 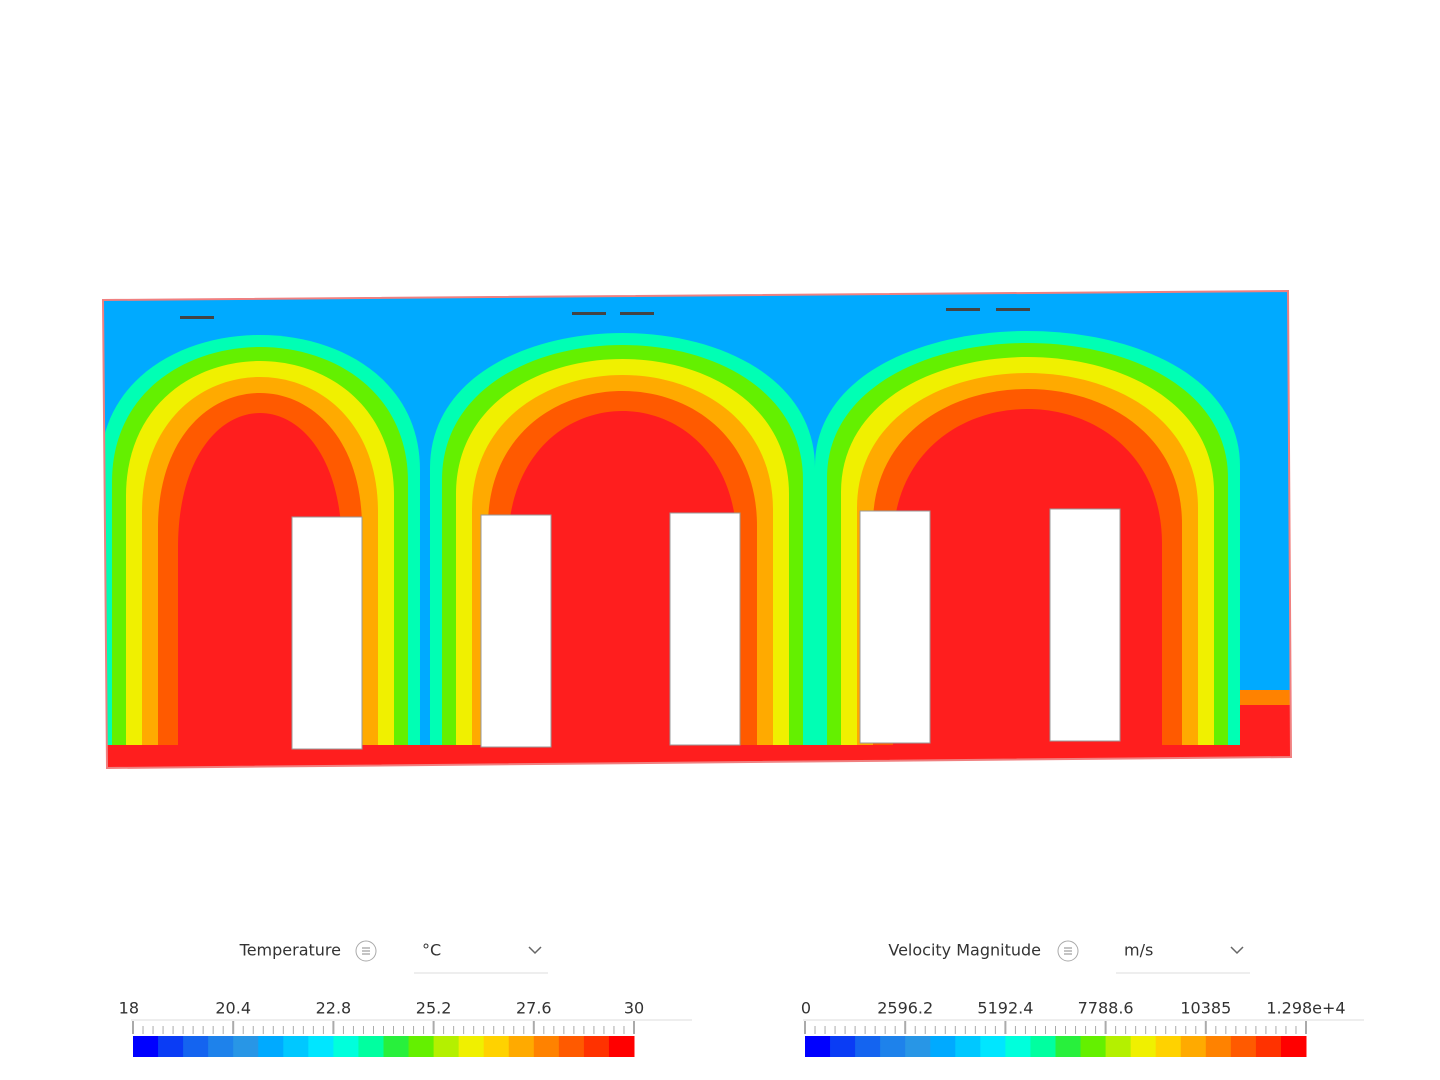 I want to click on legend-title: Velocity Magnitude, so click(x=964, y=950).